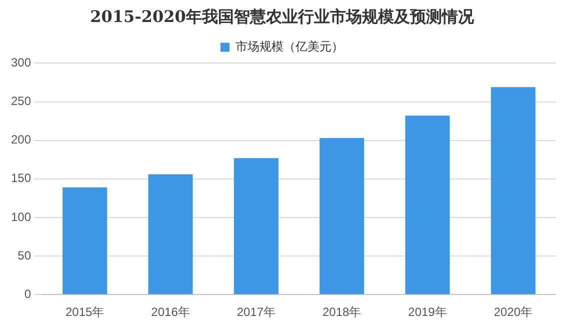 This screenshot has width=576, height=327. Describe the element at coordinates (21, 63) in the screenshot. I see `y-tick-label: 300` at that location.